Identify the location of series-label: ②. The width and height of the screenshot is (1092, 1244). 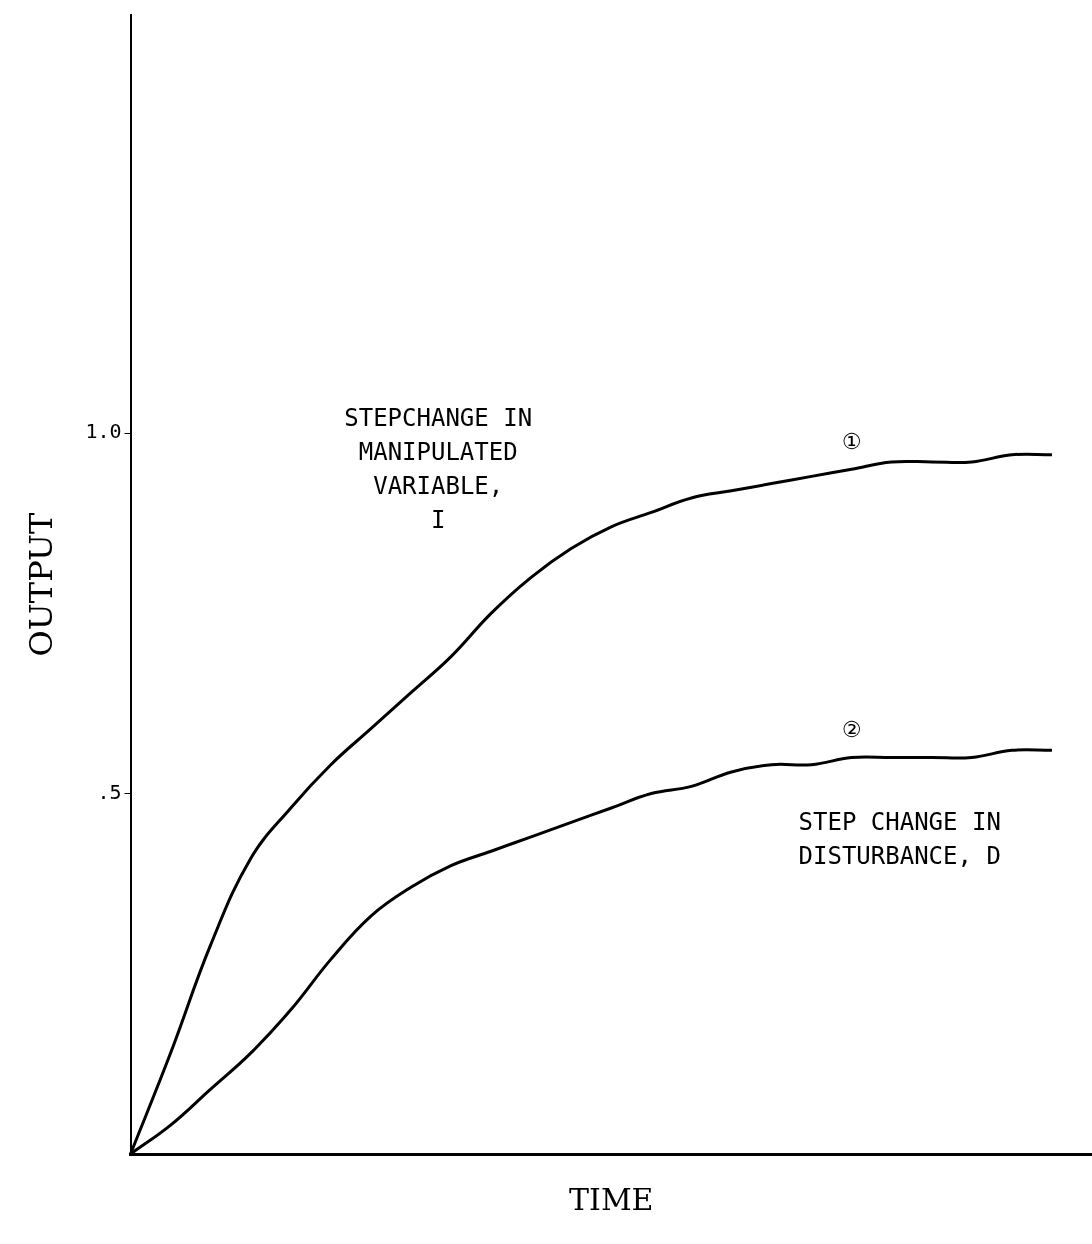
(851, 730).